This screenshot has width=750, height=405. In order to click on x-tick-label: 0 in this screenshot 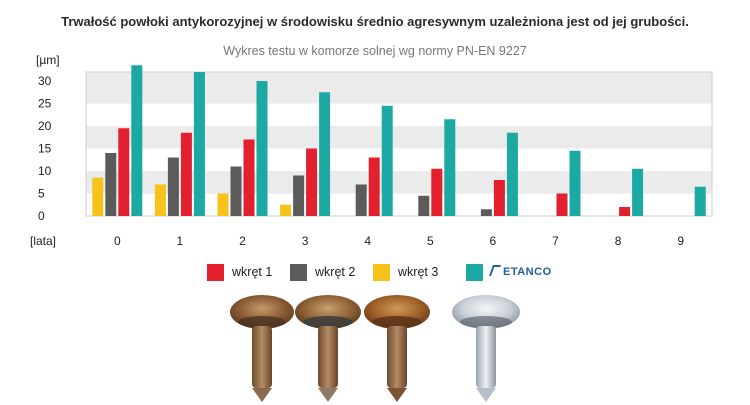, I will do `click(117, 241)`.